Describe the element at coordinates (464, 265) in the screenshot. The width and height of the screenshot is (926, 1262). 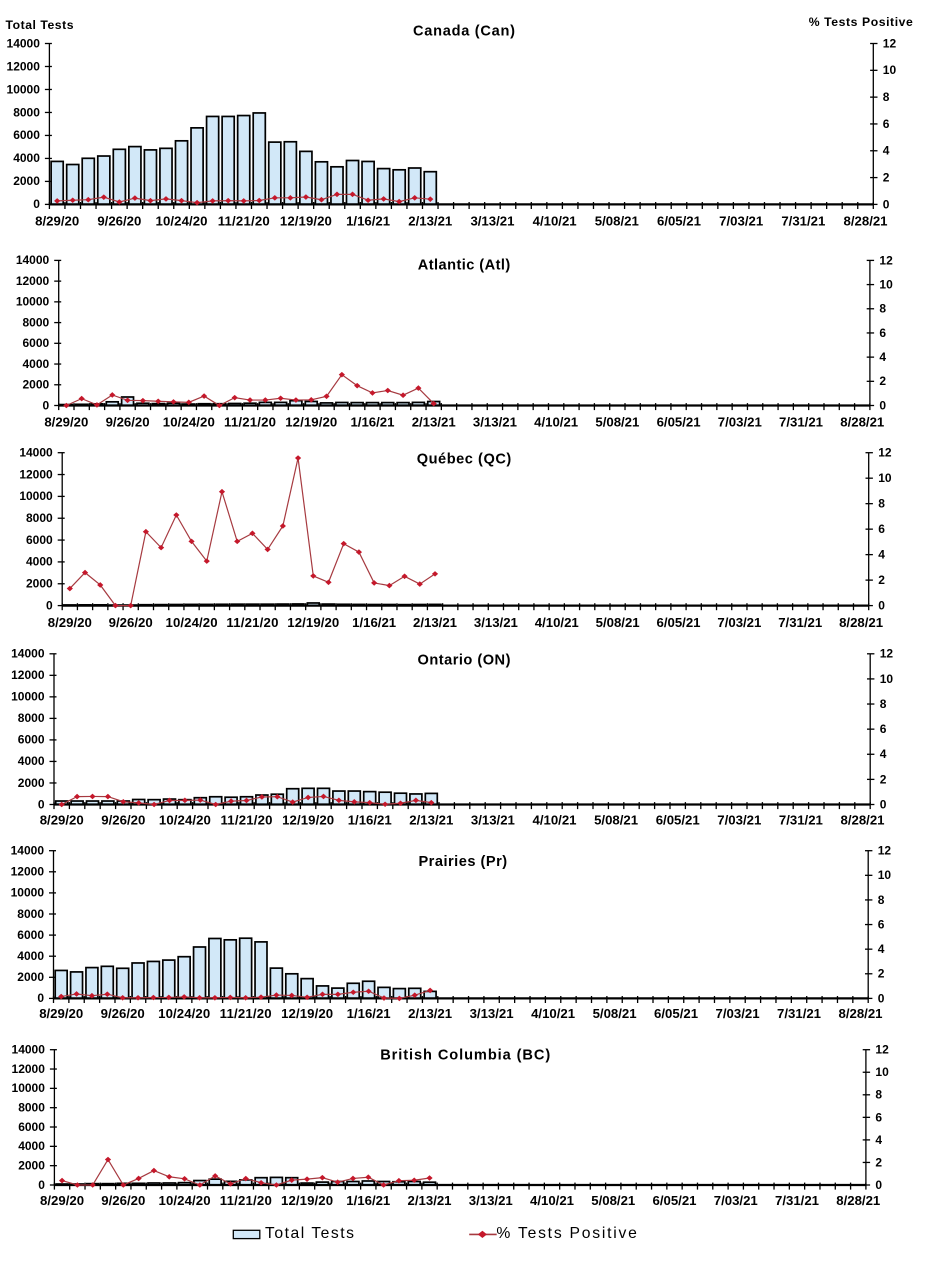
I see `svg-text: Atlantic (Atl)` at that location.